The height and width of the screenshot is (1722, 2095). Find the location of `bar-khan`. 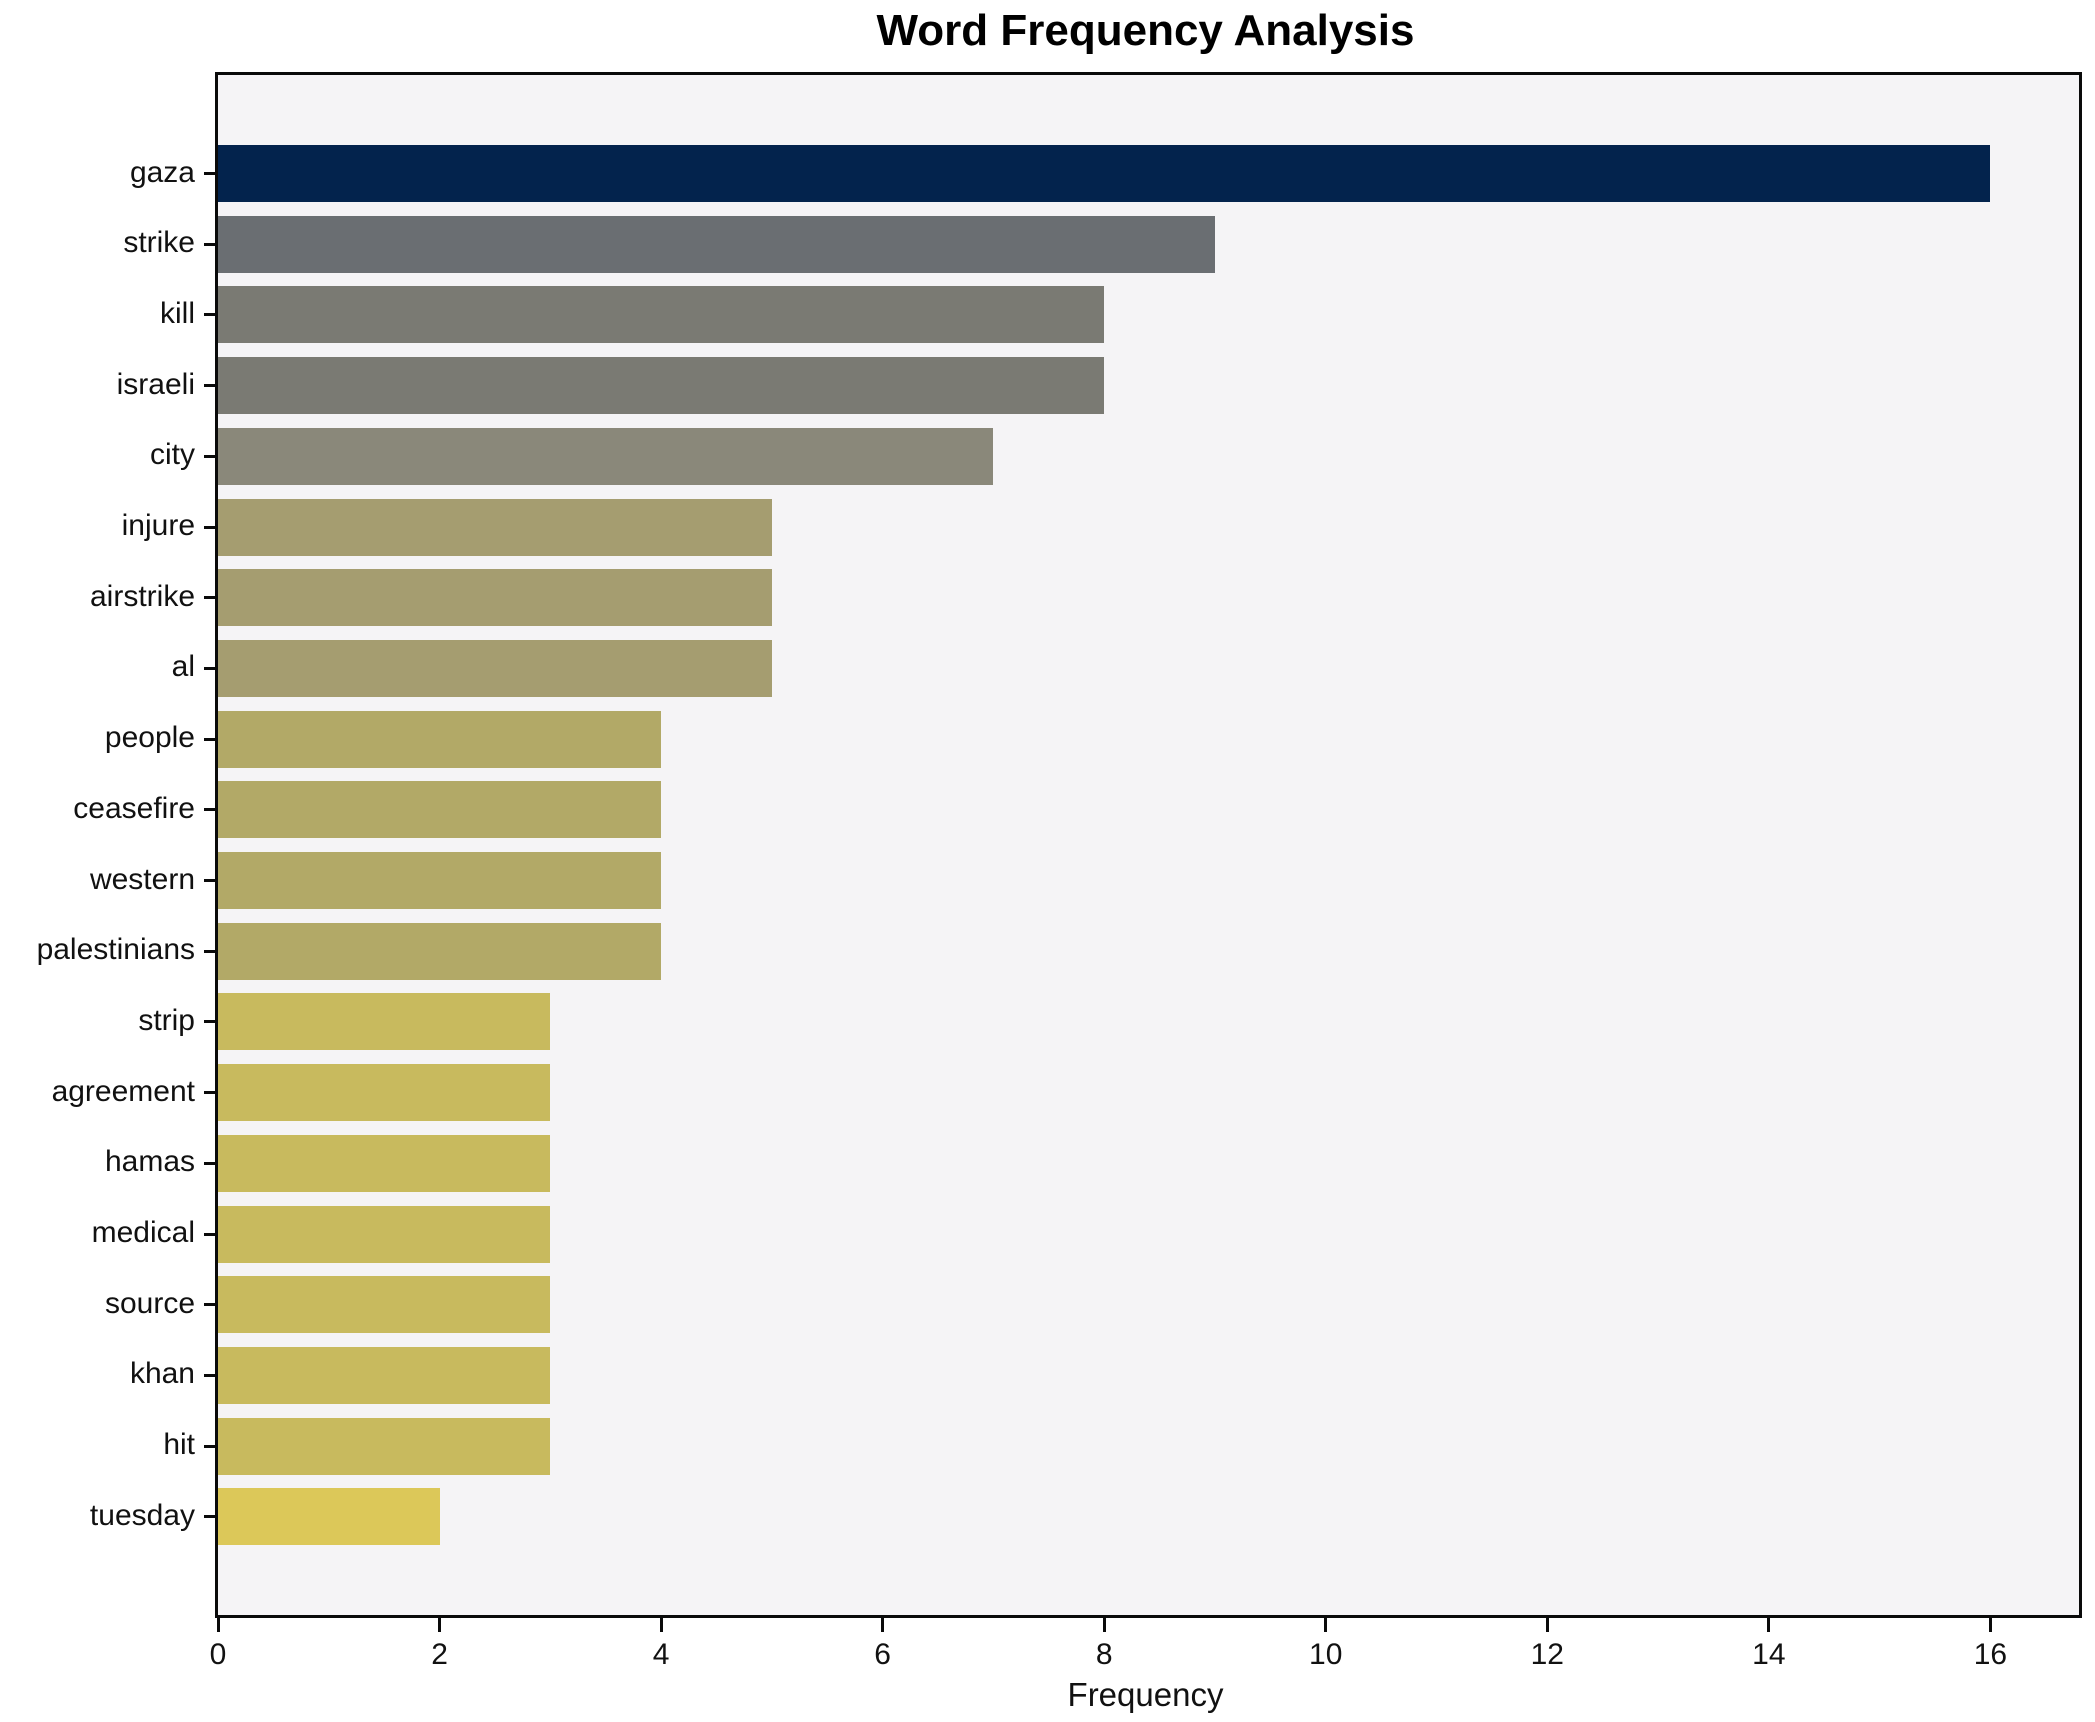

bar-khan is located at coordinates (384, 1375).